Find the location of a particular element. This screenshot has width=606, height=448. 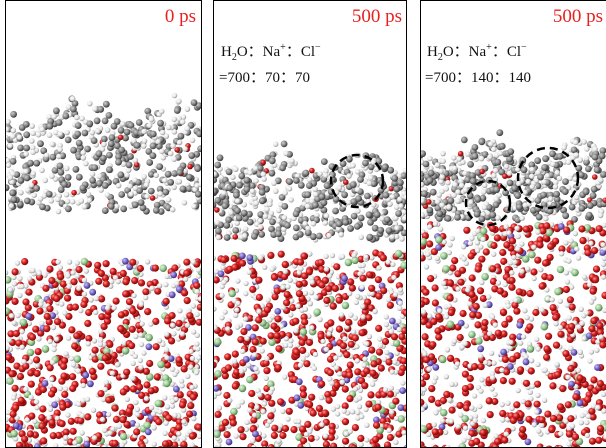

formula-part: − is located at coordinates (524, 47).